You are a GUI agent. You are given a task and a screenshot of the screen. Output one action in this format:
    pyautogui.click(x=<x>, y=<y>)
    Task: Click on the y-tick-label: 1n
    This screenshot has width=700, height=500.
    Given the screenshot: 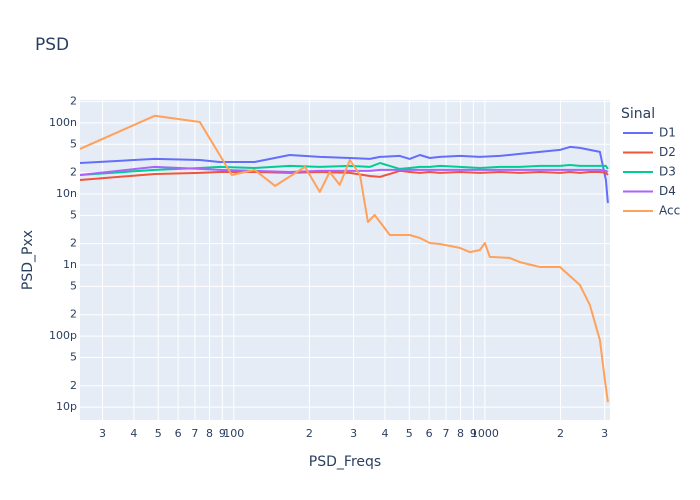 What is the action you would take?
    pyautogui.click(x=70, y=264)
    